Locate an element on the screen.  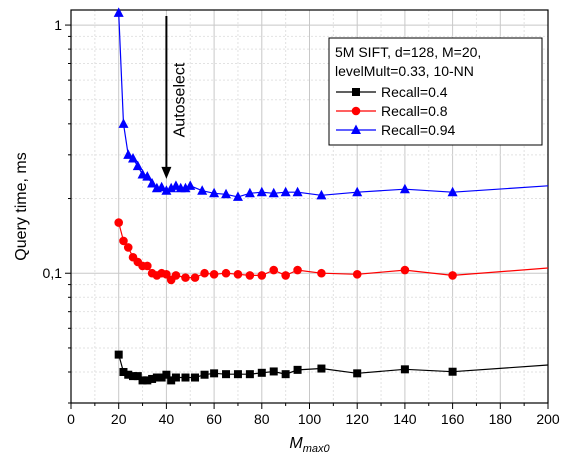
autoselect-annotation: Autoselect is located at coordinates (174, 97).